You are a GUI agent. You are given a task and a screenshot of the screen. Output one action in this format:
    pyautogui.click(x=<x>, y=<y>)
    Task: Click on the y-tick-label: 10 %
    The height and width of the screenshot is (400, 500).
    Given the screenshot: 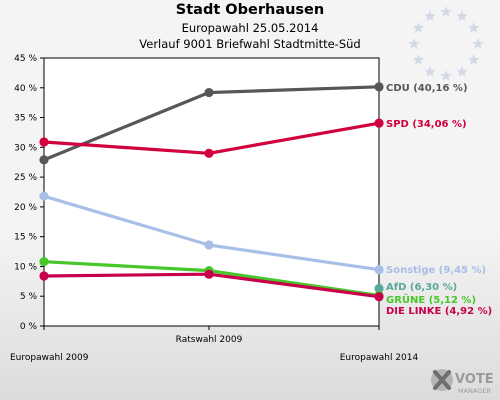 What is the action you would take?
    pyautogui.click(x=25, y=267)
    